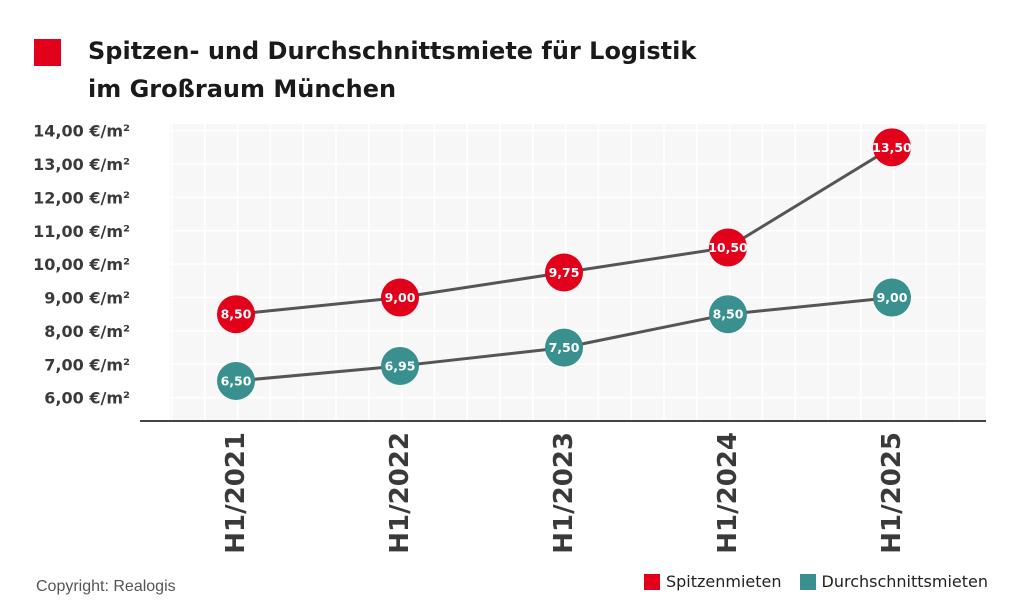  I want to click on legend-item-spitzenmieten: Spitzenmieten, so click(712, 581).